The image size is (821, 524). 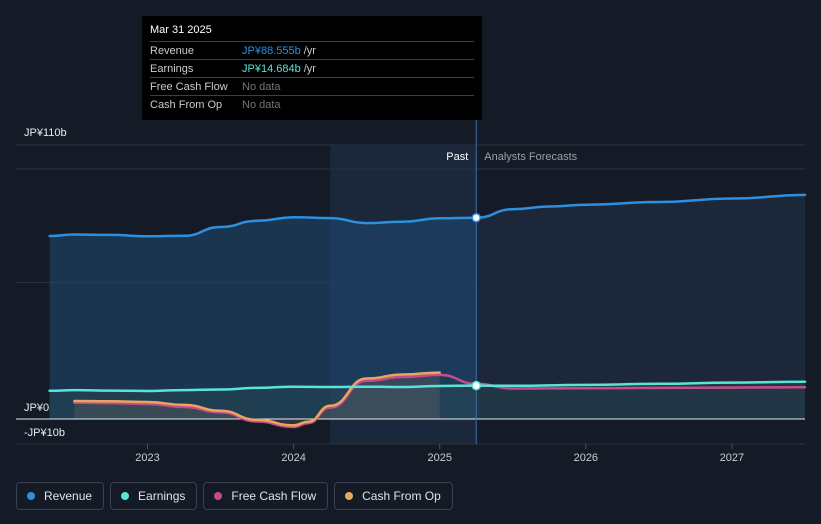 What do you see at coordinates (44, 433) in the screenshot?
I see `y-tick-label-neg10: -JP¥10b` at bounding box center [44, 433].